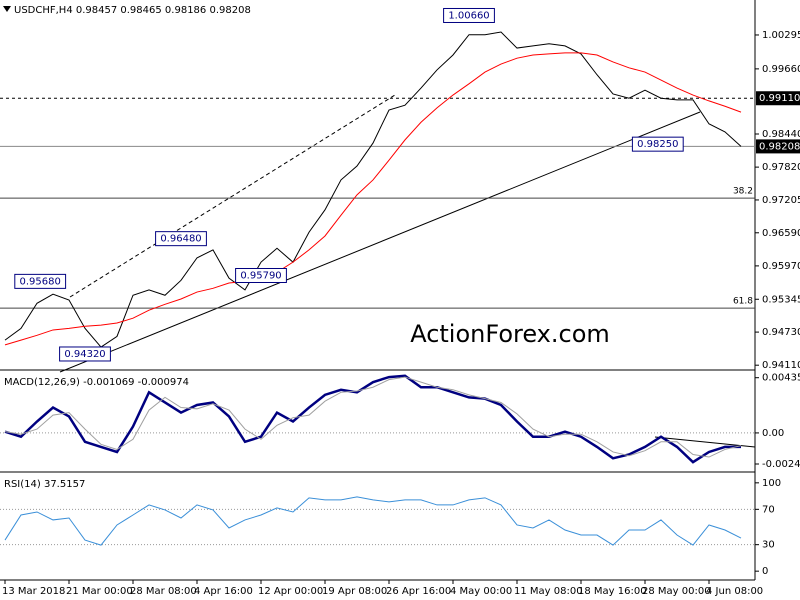 Image resolution: width=800 pixels, height=600 pixels. Describe the element at coordinates (163, 591) in the screenshot. I see `x-tick-label: 28 Mar 08:00` at that location.